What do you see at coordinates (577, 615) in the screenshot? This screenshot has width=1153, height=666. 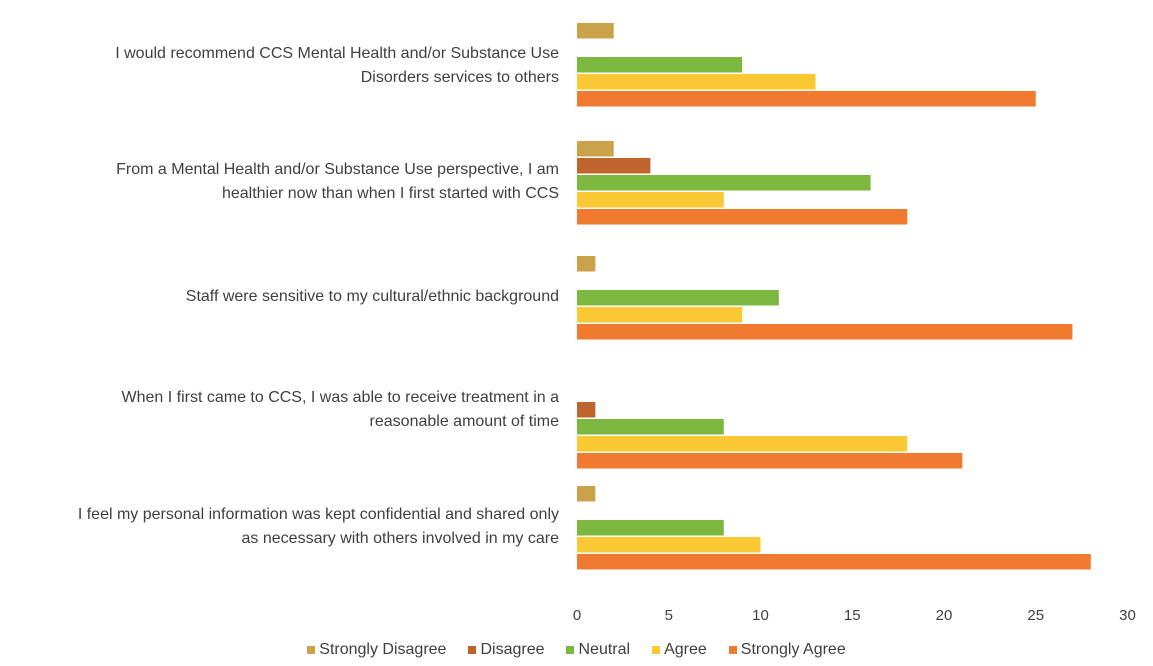 I see `x-tick-label-0: 0` at bounding box center [577, 615].